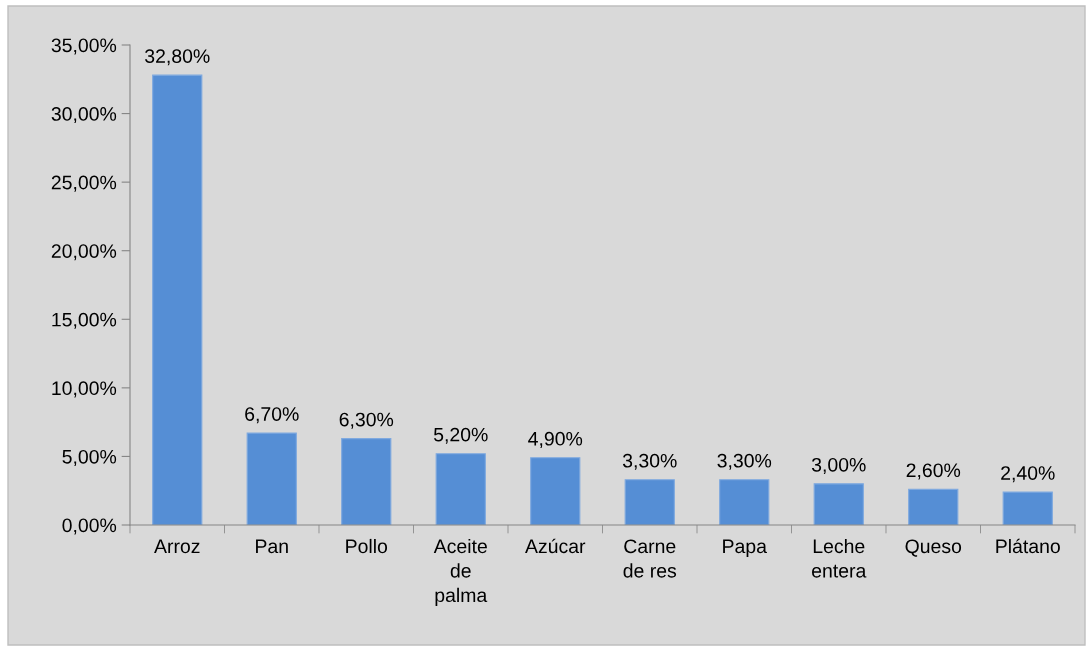 The width and height of the screenshot is (1089, 651). I want to click on y-tick-label: 0,00%, so click(89, 526).